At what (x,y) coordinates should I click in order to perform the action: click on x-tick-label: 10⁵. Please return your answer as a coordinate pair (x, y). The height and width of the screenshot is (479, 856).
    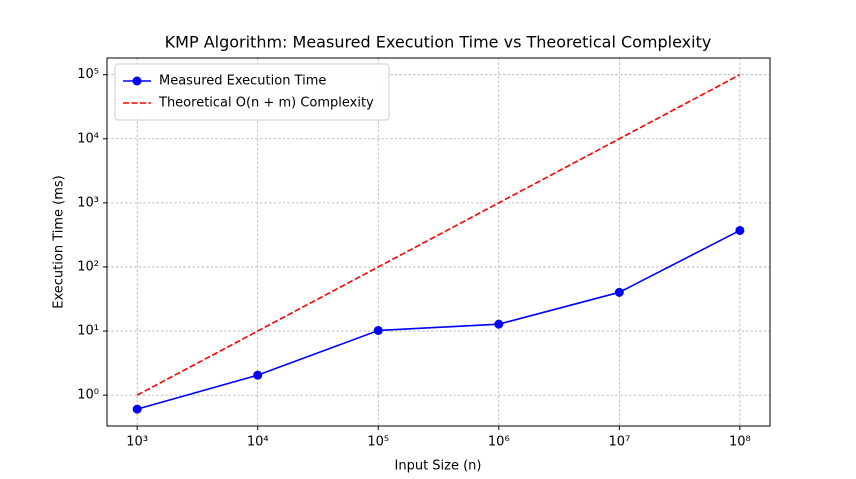
    Looking at the image, I should click on (378, 442).